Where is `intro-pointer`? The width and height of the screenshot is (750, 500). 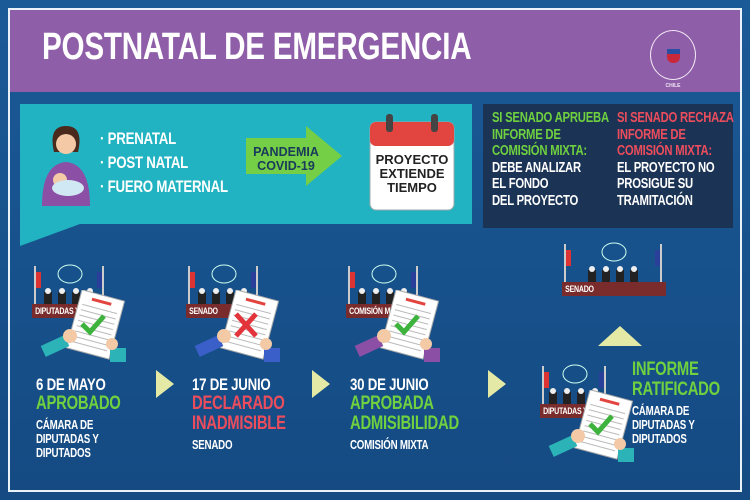
intro-pointer is located at coordinates (50, 235).